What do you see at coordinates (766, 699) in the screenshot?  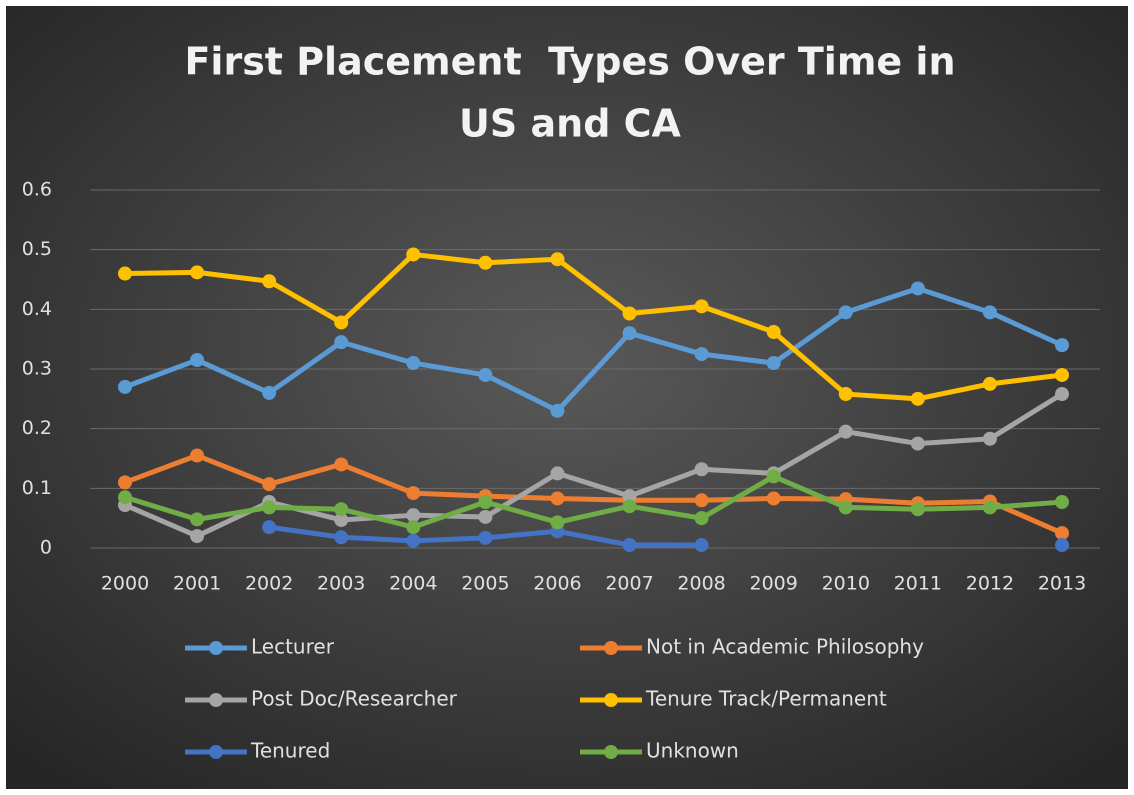 I see `legend-label: Tenure Track/Permanent` at bounding box center [766, 699].